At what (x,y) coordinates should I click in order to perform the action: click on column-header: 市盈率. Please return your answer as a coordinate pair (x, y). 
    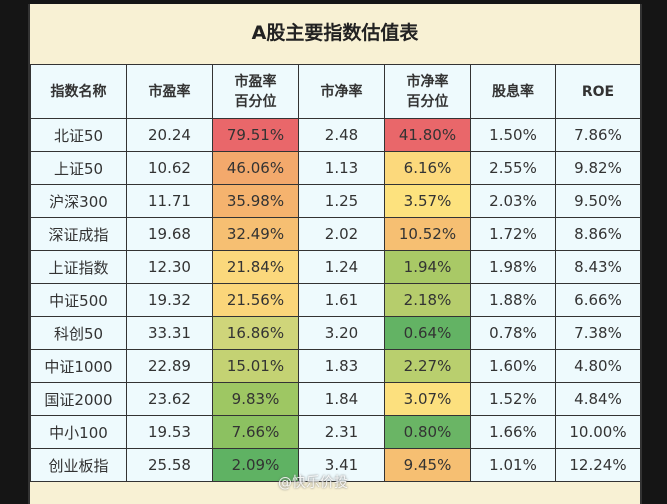
    Looking at the image, I should click on (169, 91).